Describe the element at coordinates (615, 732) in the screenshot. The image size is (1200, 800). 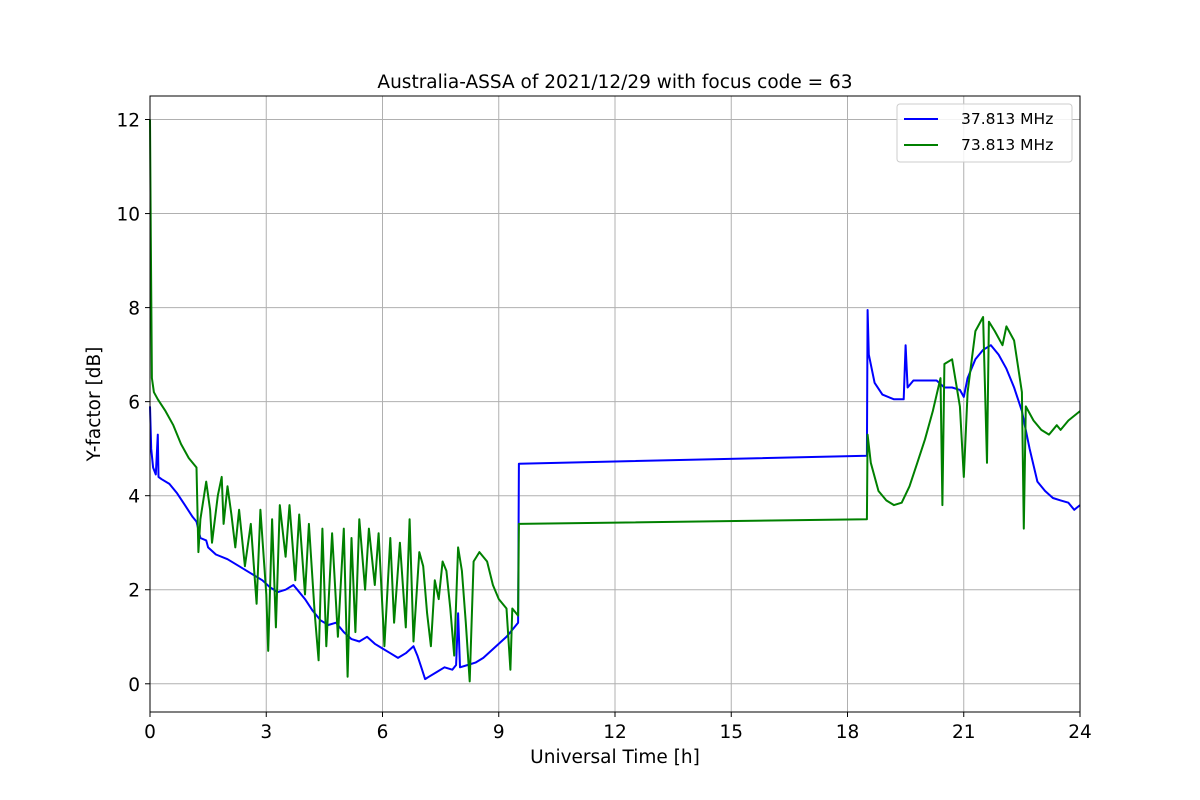
I see `x-tick-label: 12` at that location.